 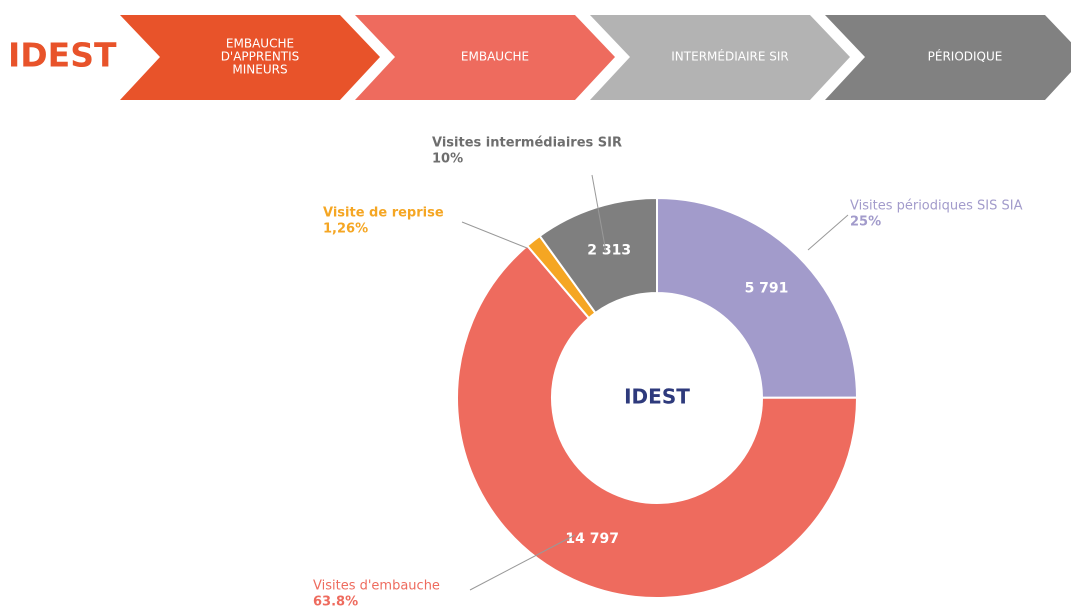 I want to click on step-label: PÉRIODIQUE, so click(x=965, y=56).